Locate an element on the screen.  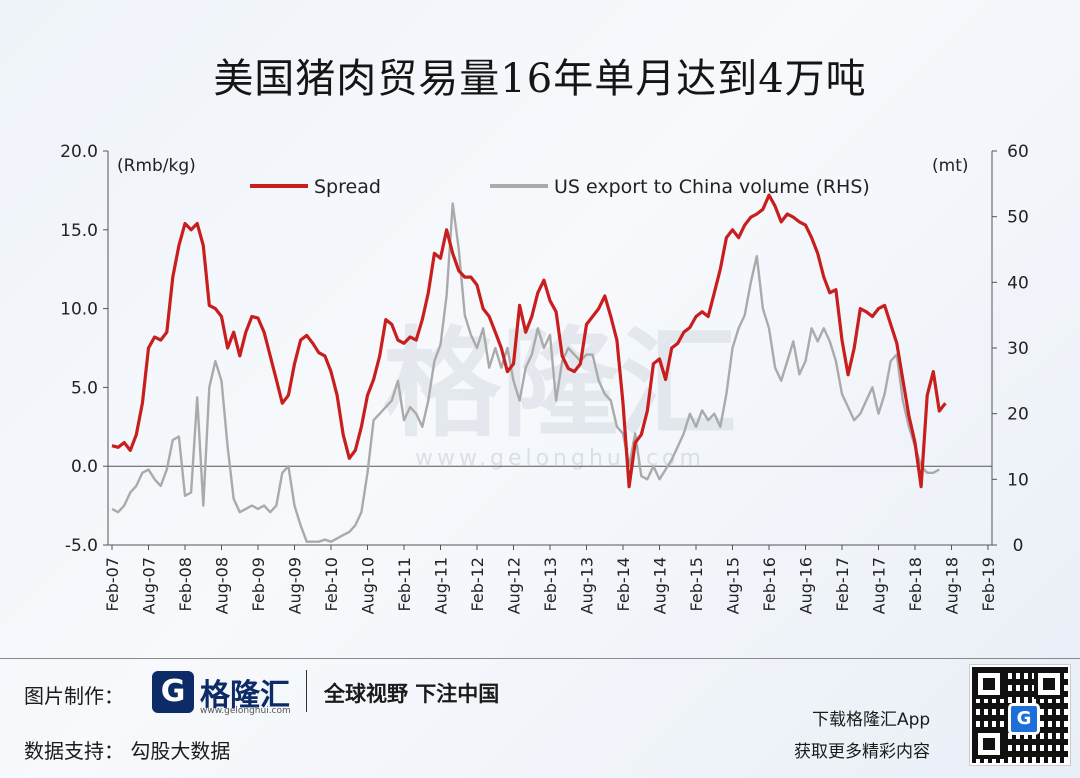
x-tick-label: Feb-13 is located at coordinates (550, 584).